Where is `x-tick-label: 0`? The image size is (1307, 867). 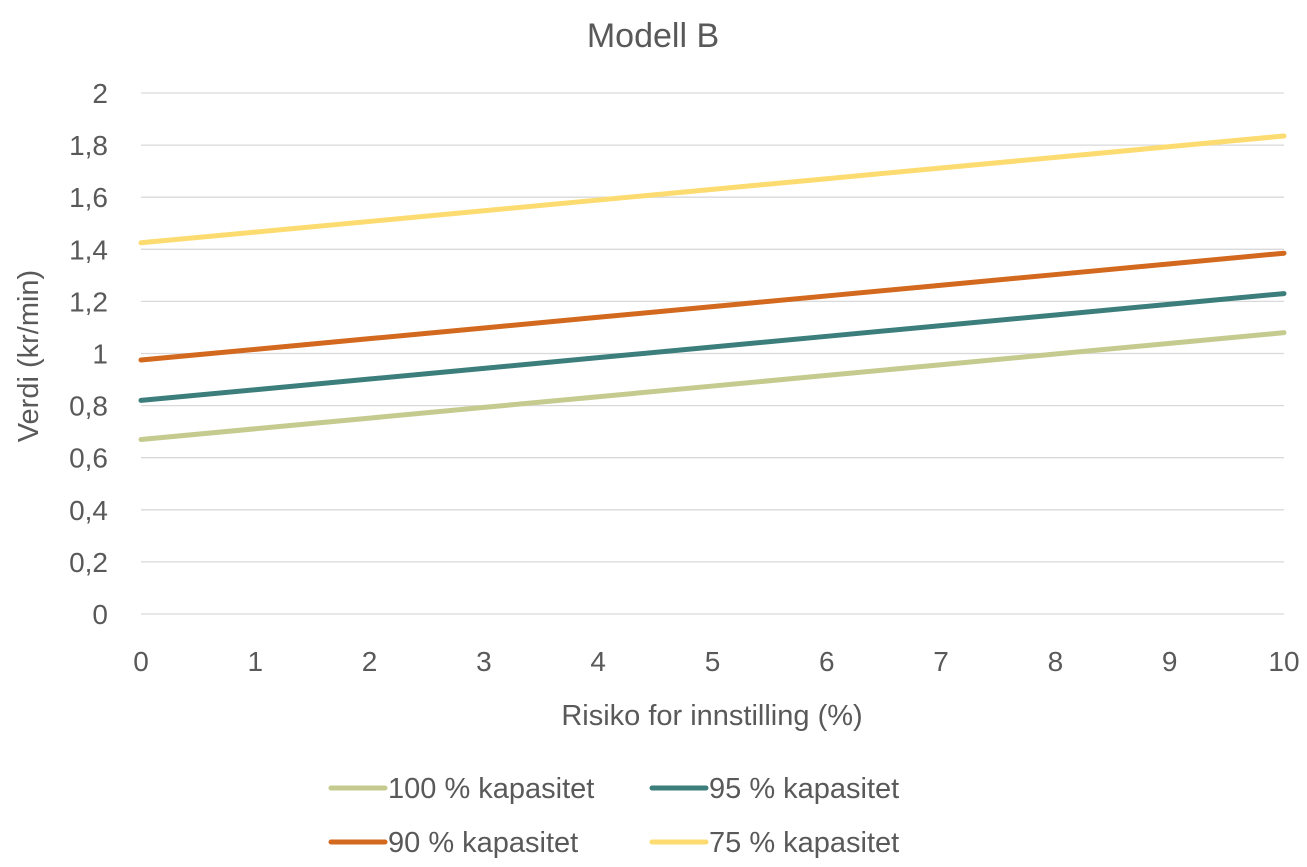 x-tick-label: 0 is located at coordinates (141, 661).